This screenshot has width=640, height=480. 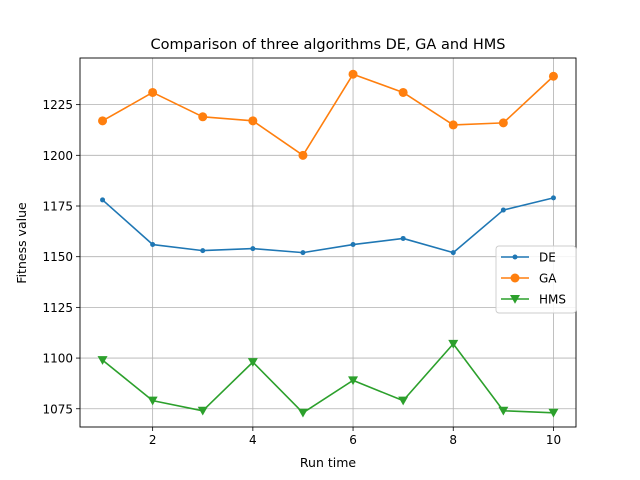 What do you see at coordinates (453, 440) in the screenshot?
I see `x-tick-label: 8` at bounding box center [453, 440].